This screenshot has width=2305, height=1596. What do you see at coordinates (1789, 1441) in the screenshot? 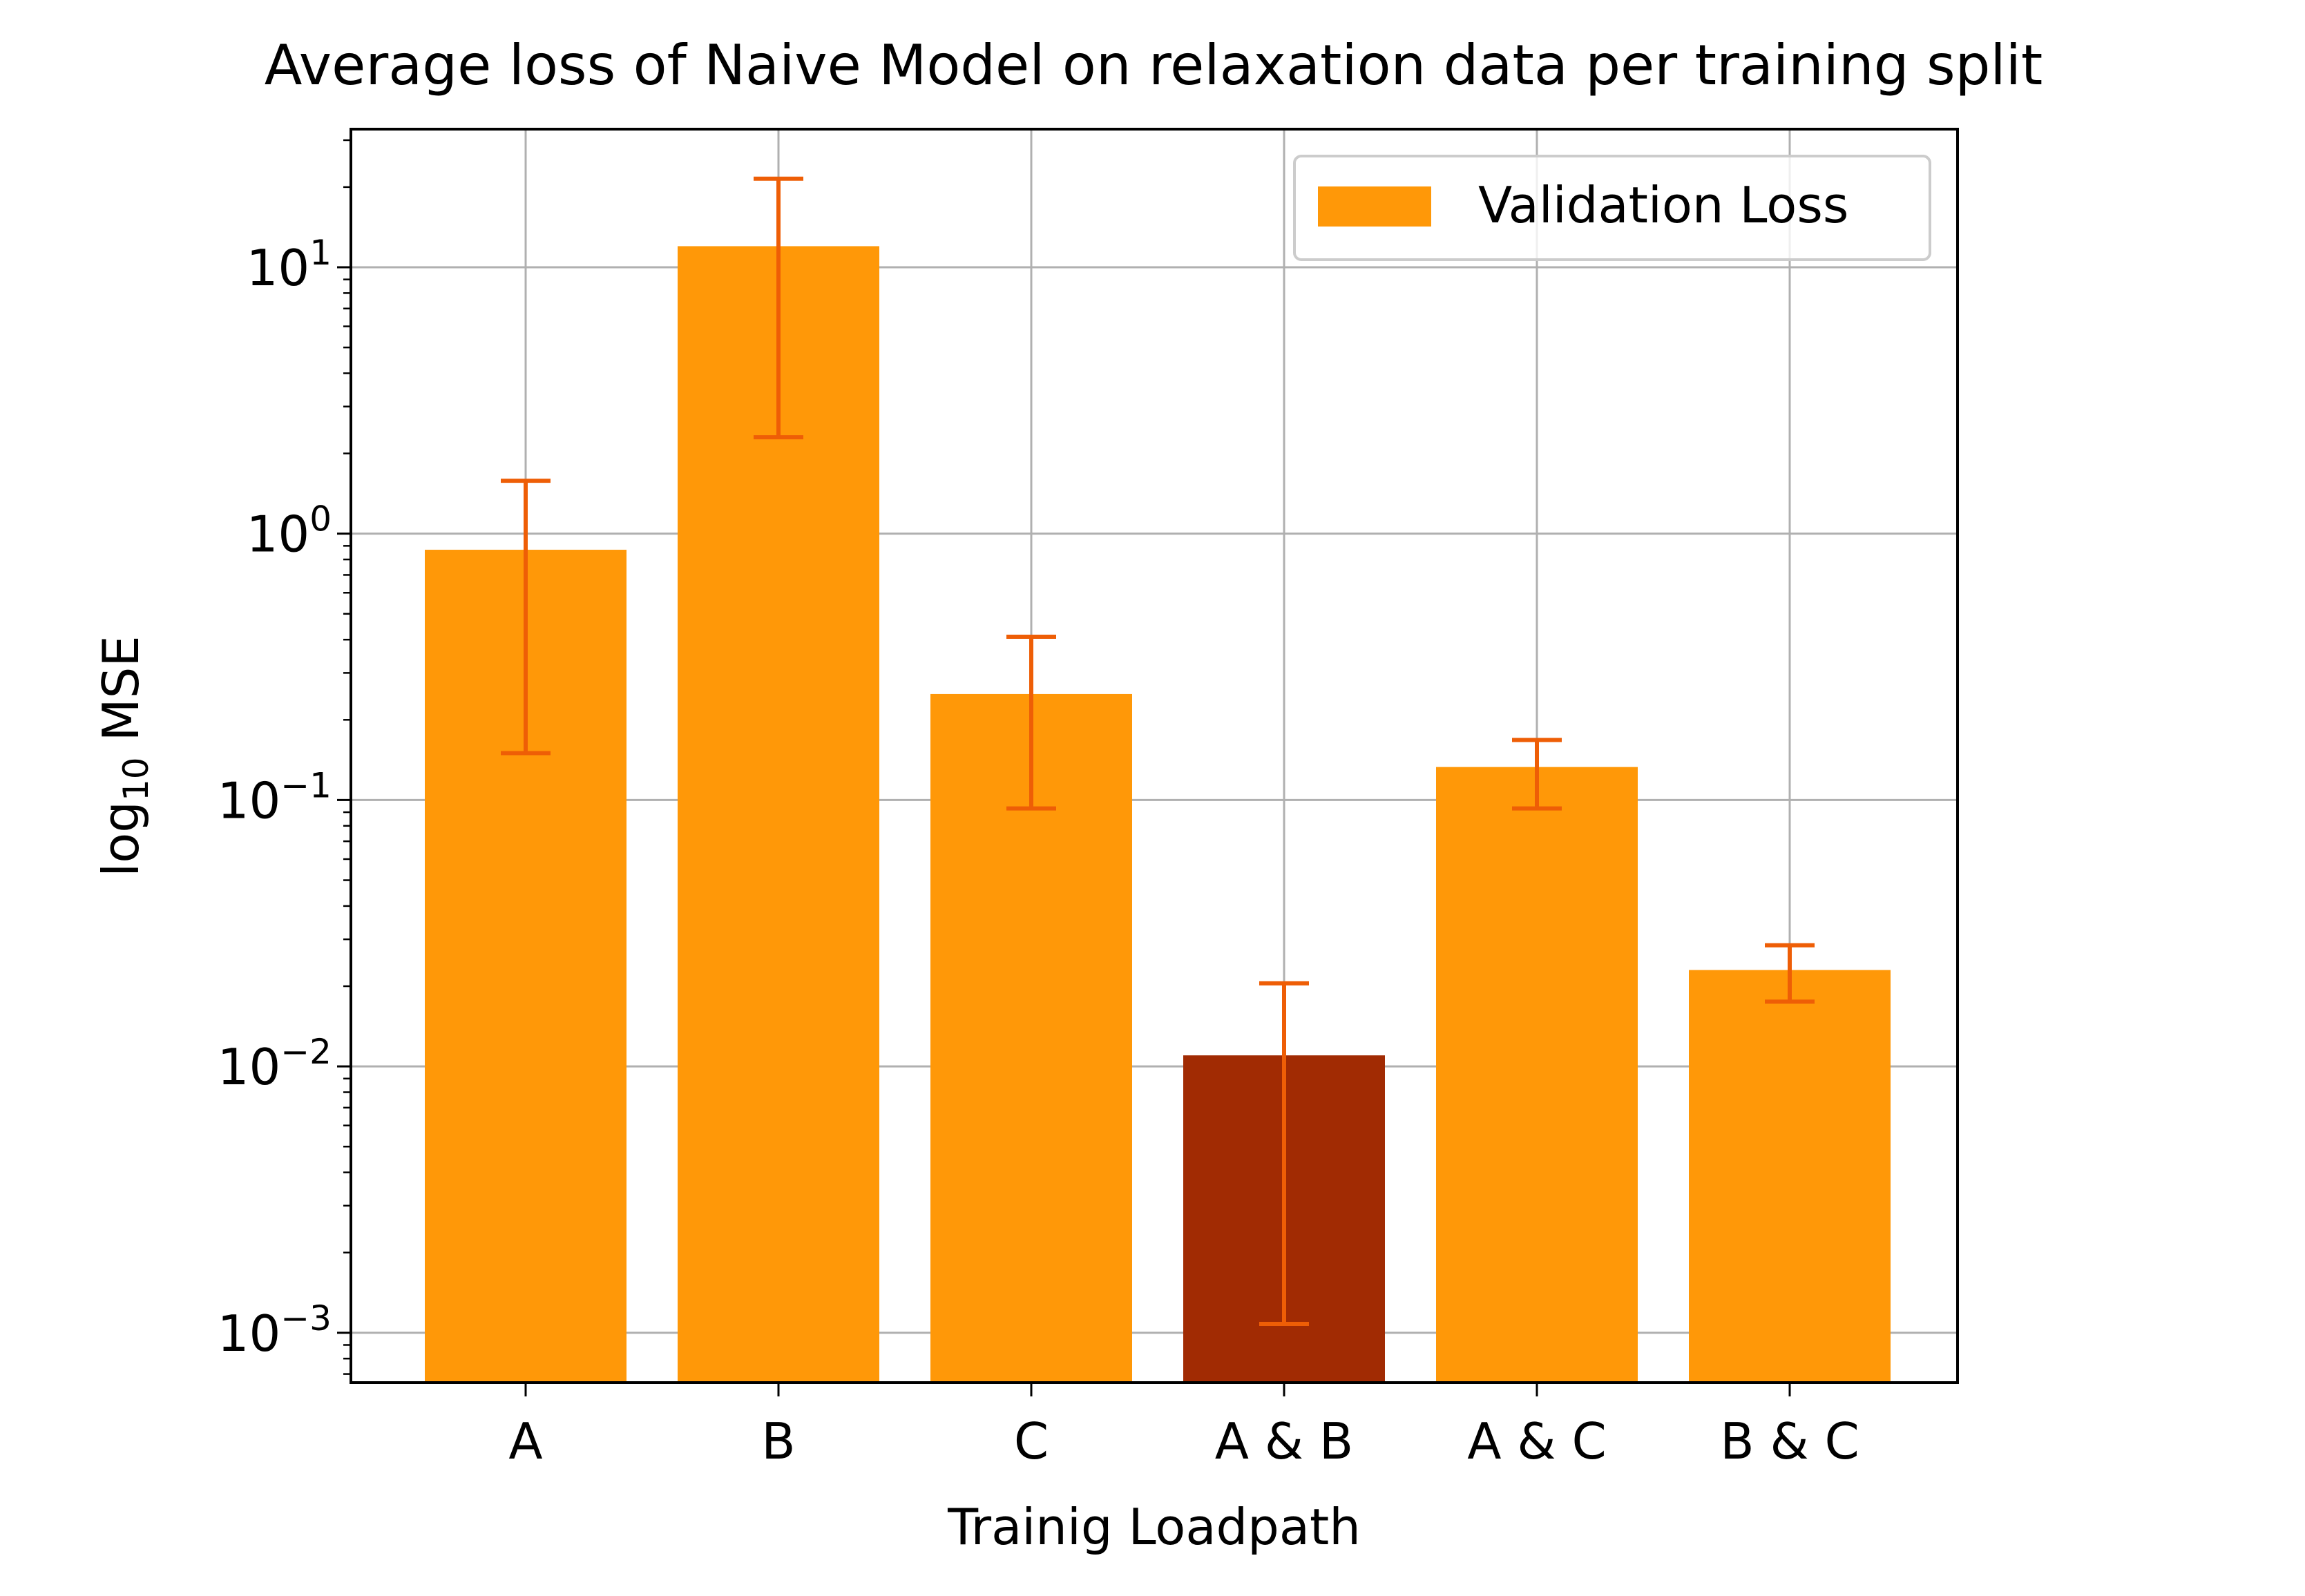
I see `x-tick-label: B & C` at bounding box center [1789, 1441].